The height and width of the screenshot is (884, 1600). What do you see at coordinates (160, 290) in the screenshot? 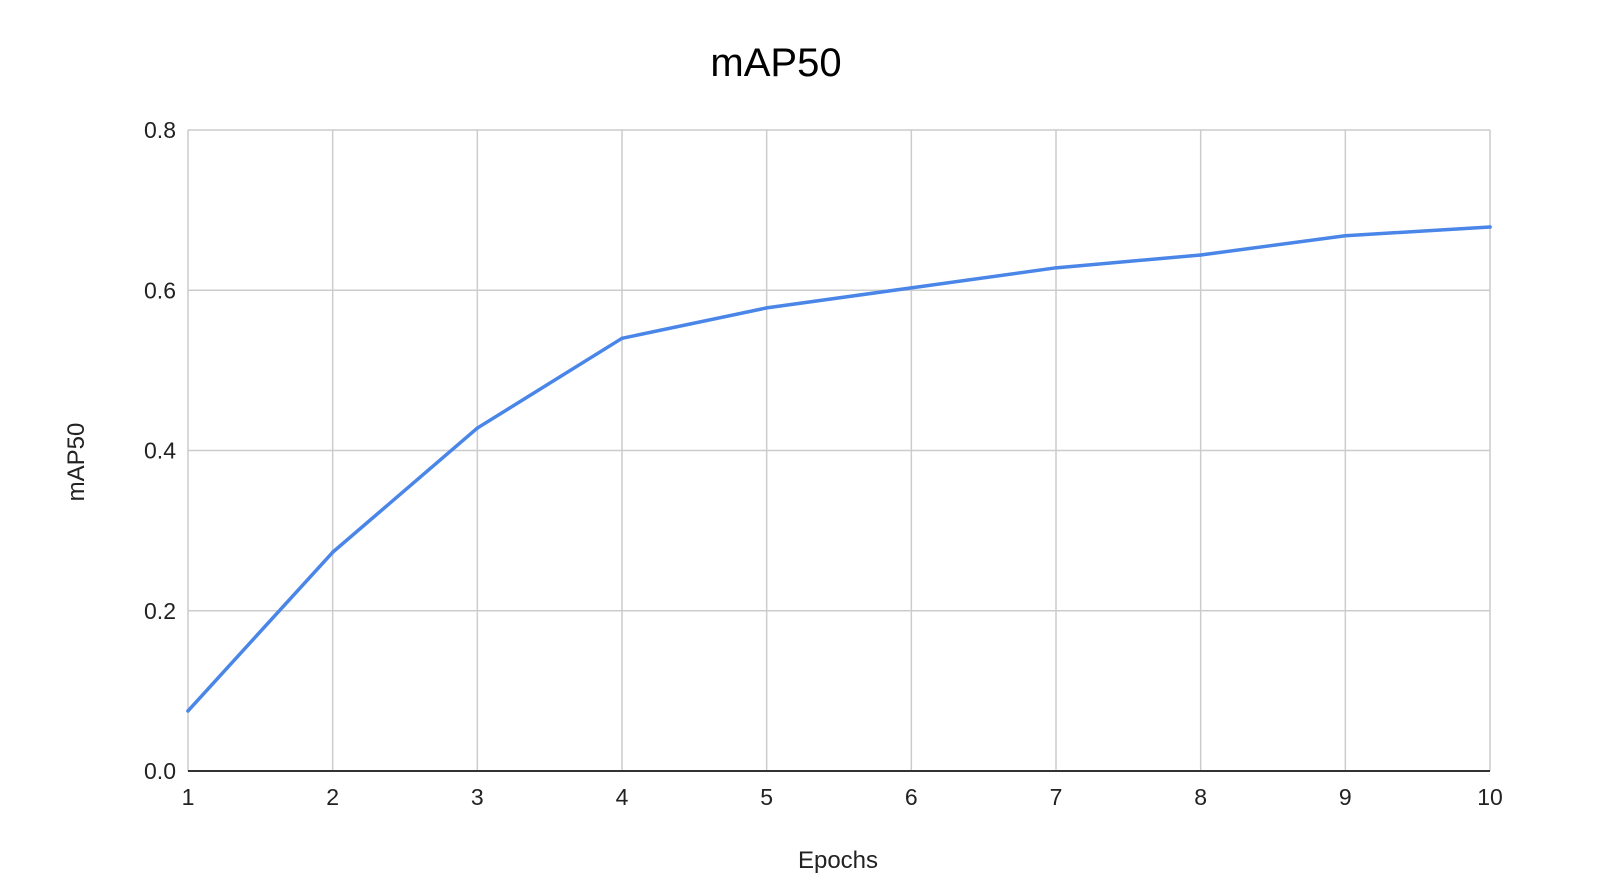
I see `y-tick-label: 0.6` at bounding box center [160, 290].